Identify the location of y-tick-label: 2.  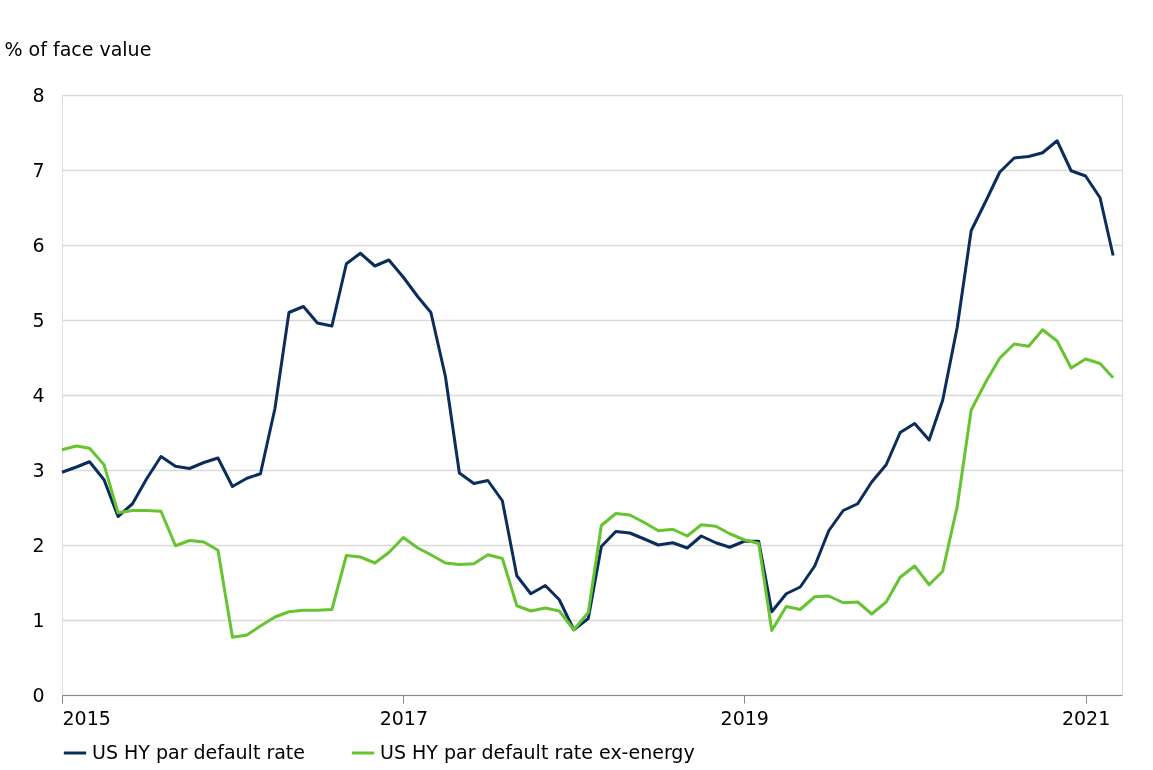
(38, 544).